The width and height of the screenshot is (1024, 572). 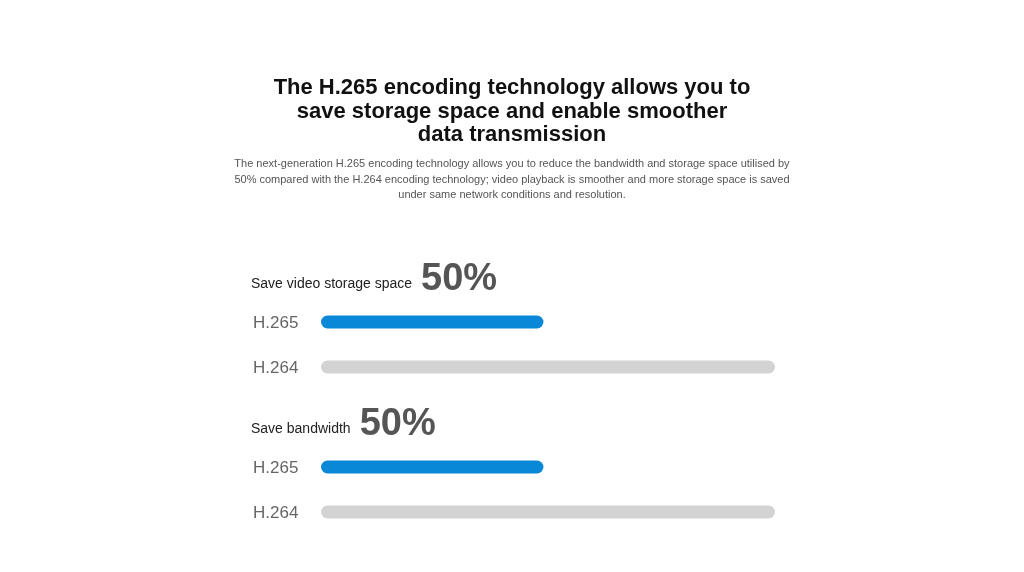 What do you see at coordinates (512, 110) in the screenshot?
I see `text: The H.265 encoding technology allows you to save storage space and enable smoother data transmission` at bounding box center [512, 110].